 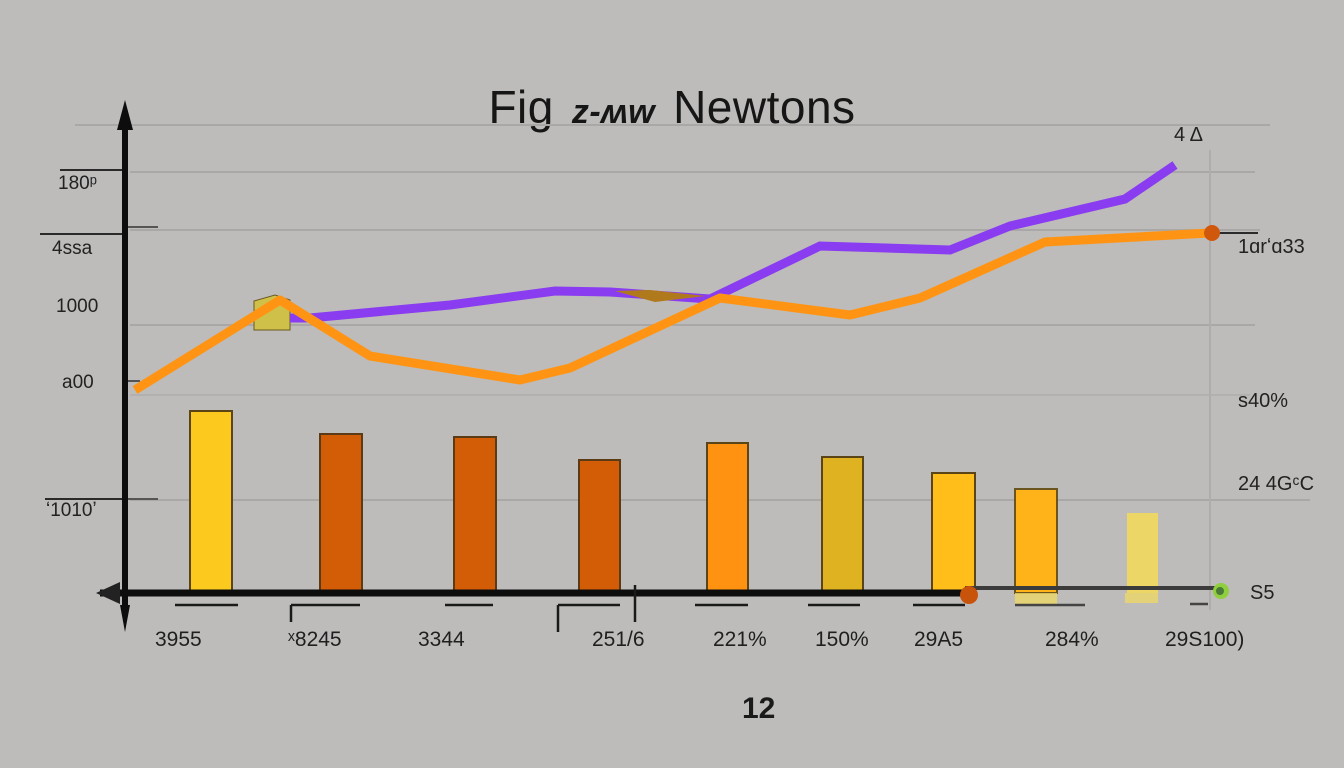 What do you see at coordinates (1271, 247) in the screenshot?
I see `right-label-2: 1ɑrʻɑ33` at bounding box center [1271, 247].